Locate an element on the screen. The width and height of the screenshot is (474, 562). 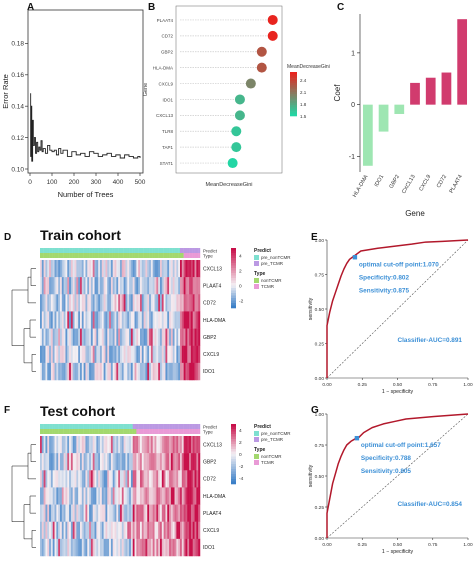
gene-label: STAT1 is located at coordinates (167, 163).